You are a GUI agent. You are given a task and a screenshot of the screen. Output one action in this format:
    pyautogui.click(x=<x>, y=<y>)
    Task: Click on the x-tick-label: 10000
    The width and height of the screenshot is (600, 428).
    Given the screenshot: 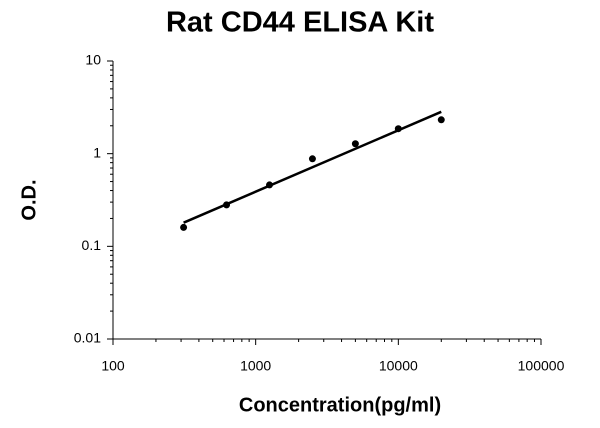 What is the action you would take?
    pyautogui.click(x=398, y=366)
    